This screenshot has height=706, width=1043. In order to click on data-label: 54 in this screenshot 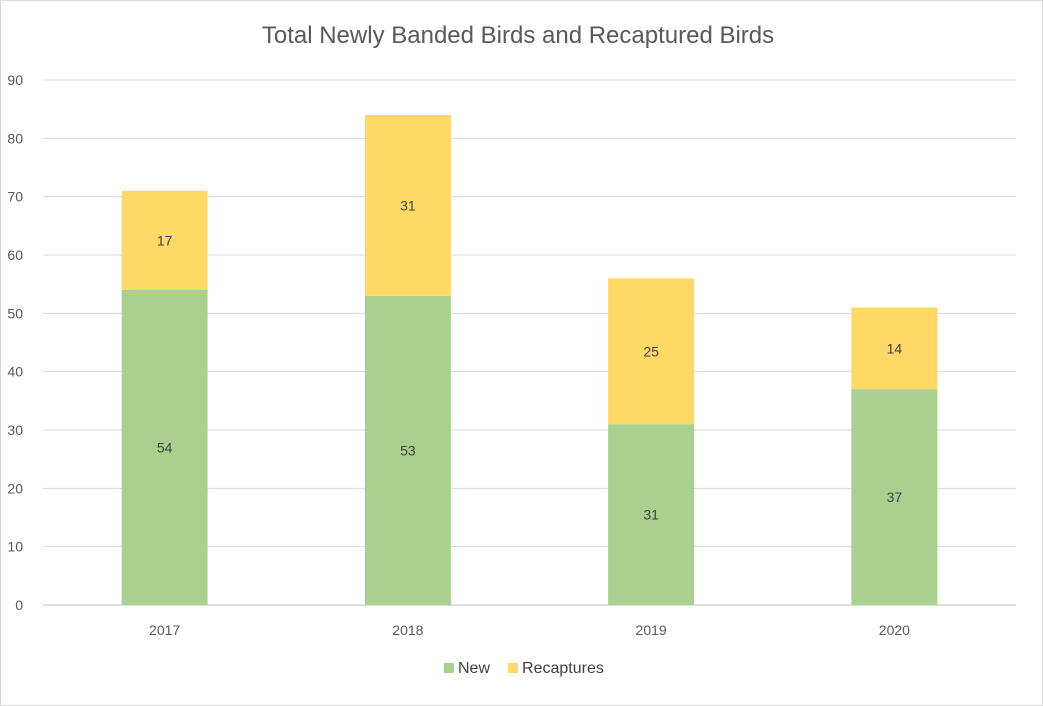, I will do `click(165, 448)`.